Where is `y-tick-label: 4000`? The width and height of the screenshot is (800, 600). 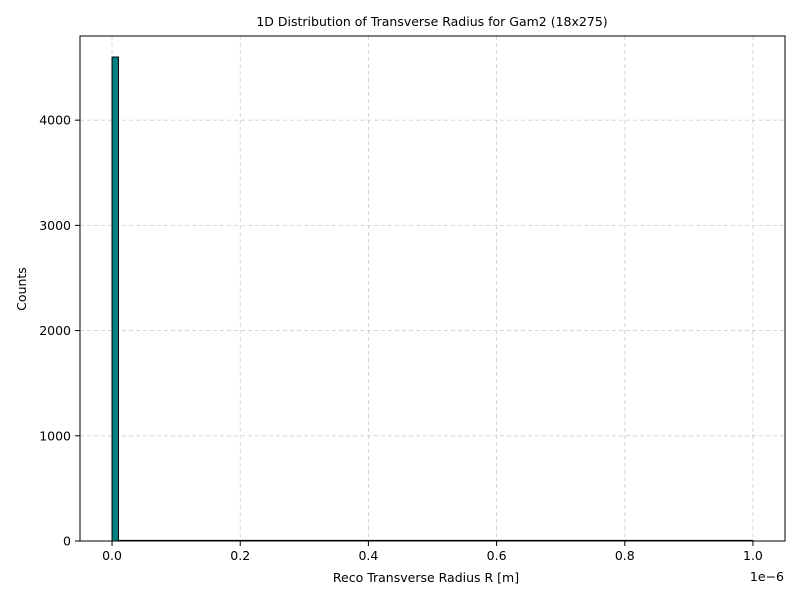 y-tick-label: 4000 is located at coordinates (55, 120).